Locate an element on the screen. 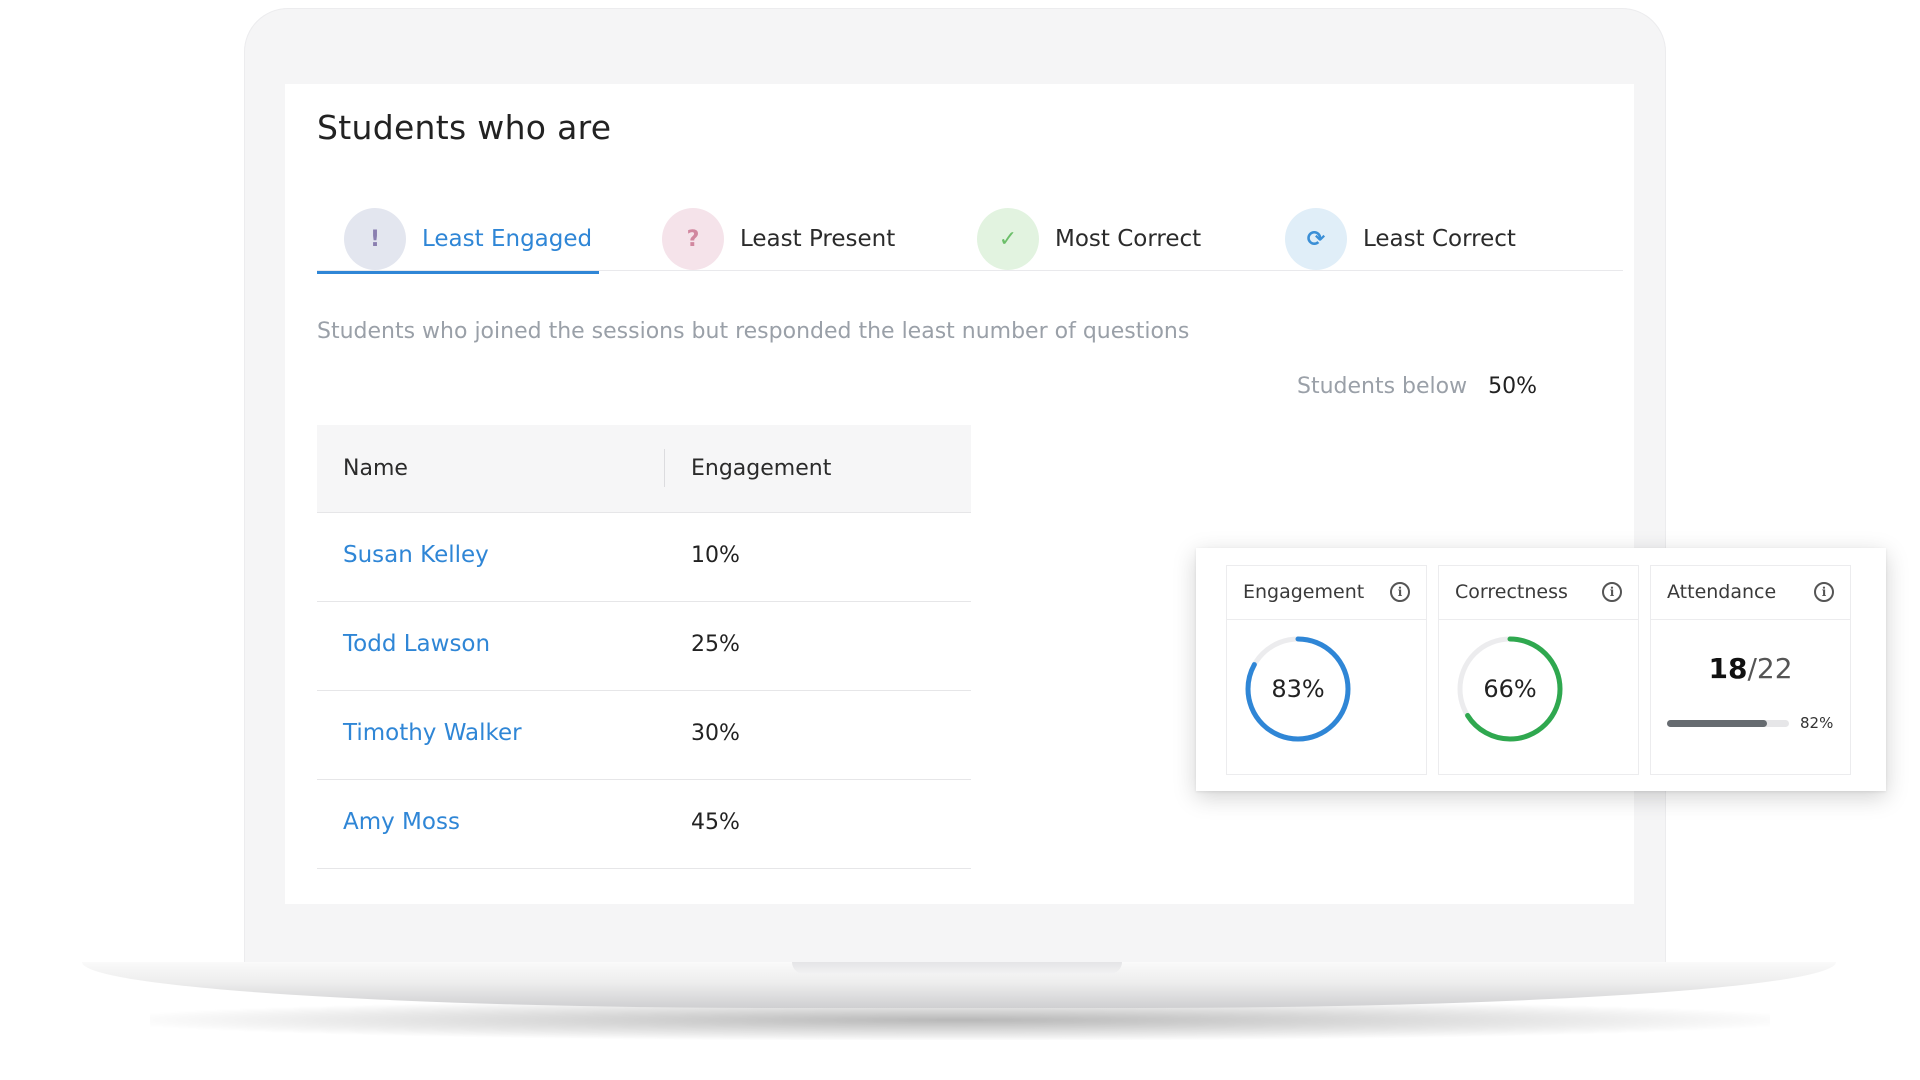 This screenshot has height=1080, width=1920. correctness-panel: Correctness i 66% is located at coordinates (1538, 670).